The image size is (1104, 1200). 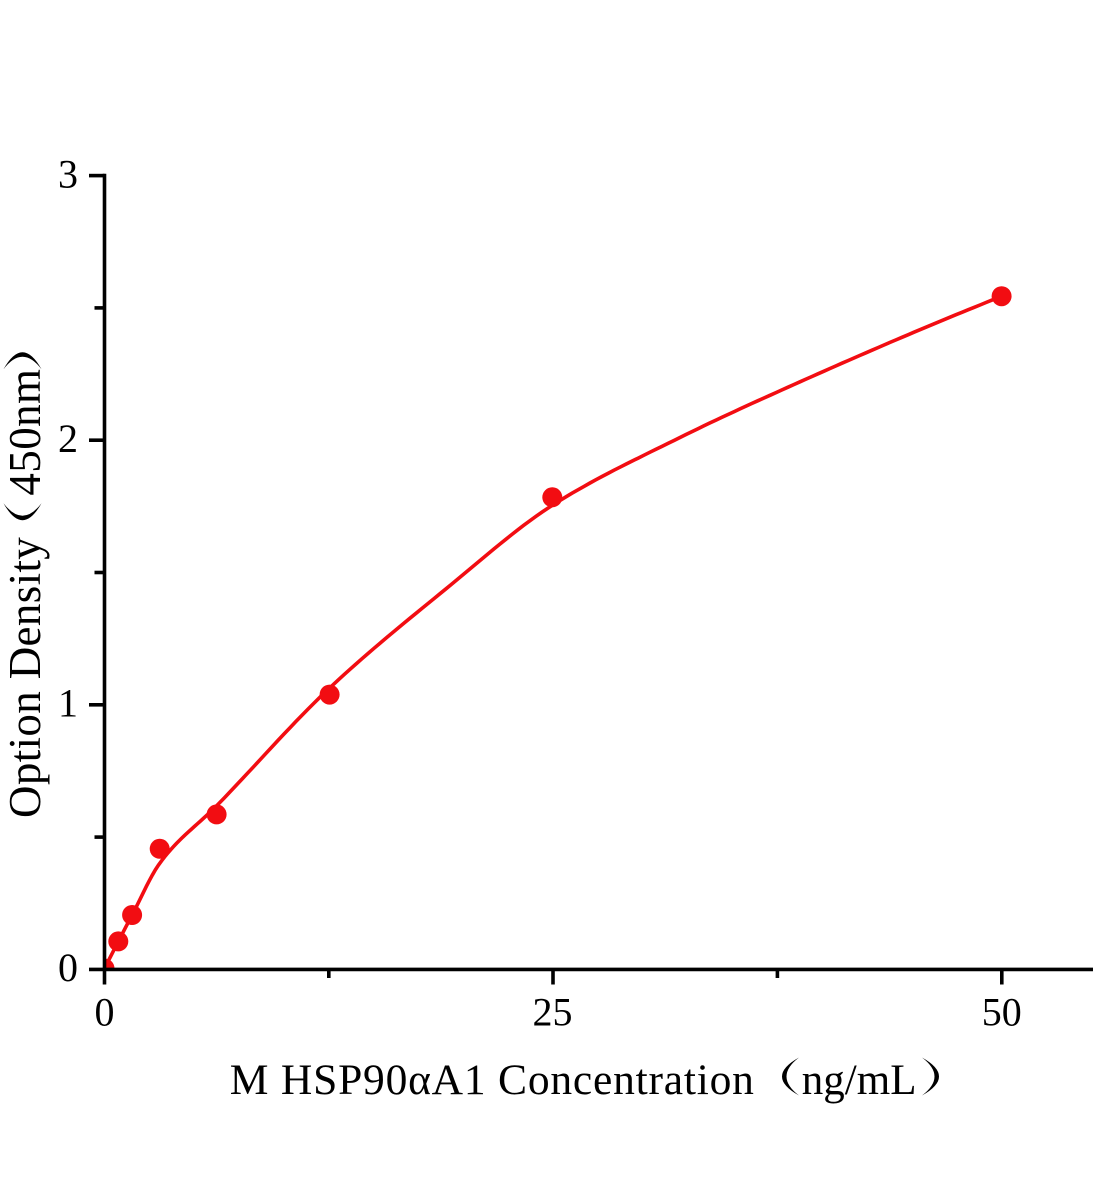 I want to click on svg-text: M HSP90αA1 Concentration, so click(x=492, y=1080).